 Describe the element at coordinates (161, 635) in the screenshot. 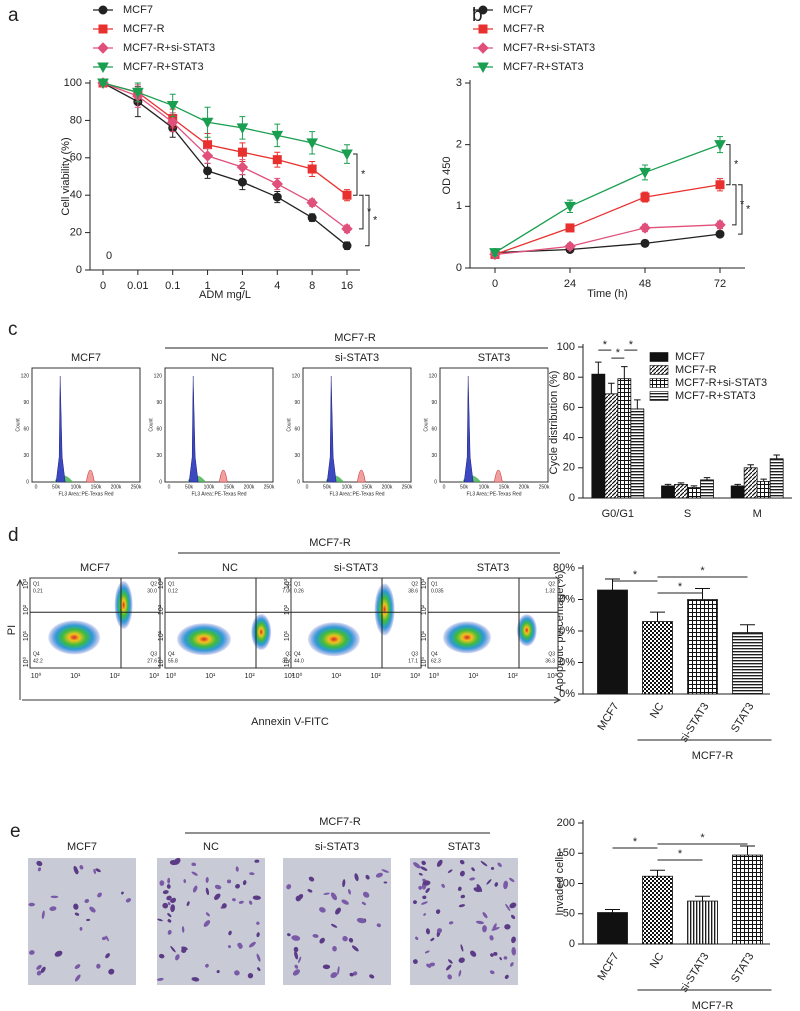

I see `dotplot-y-tick: 10¹` at that location.